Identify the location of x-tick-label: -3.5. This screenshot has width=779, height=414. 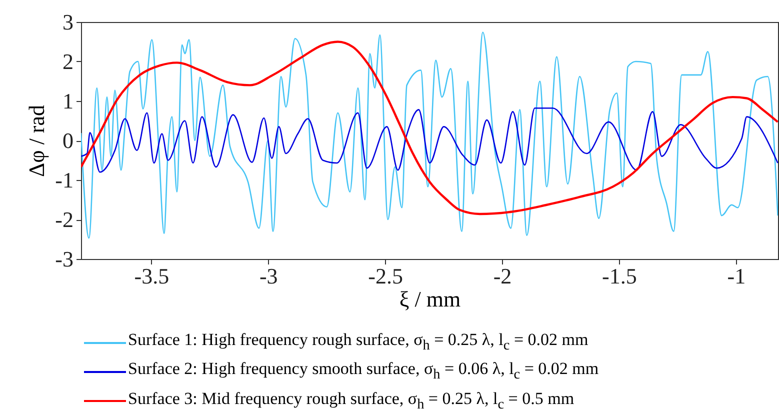
(152, 276).